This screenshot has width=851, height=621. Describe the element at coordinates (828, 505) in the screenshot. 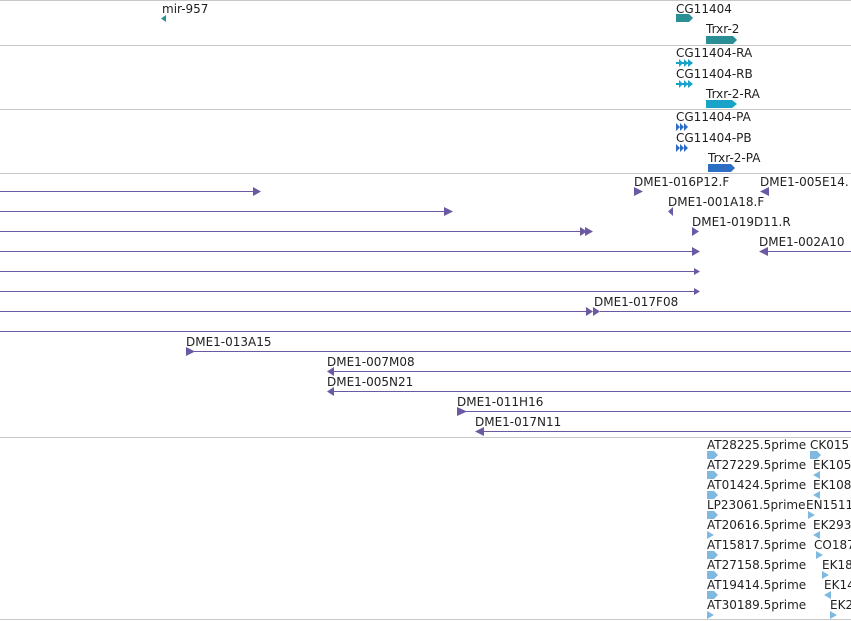

I see `est-label: EN1511` at that location.